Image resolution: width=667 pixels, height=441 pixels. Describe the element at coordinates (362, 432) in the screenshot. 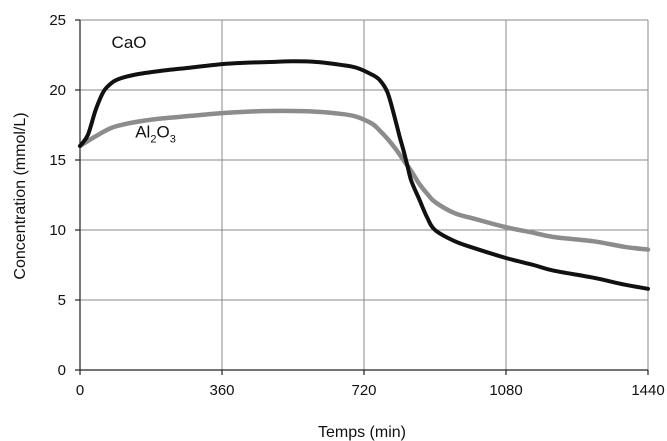

I see `x-axis-title: Temps (min)` at that location.